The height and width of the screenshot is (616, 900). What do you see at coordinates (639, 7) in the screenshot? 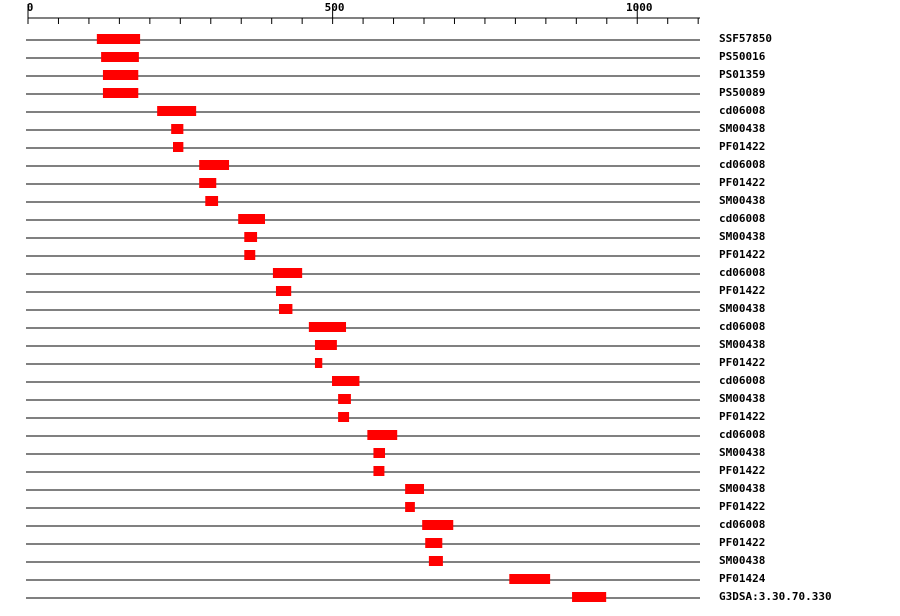
I see `x-tick-label: 1000` at bounding box center [639, 7].